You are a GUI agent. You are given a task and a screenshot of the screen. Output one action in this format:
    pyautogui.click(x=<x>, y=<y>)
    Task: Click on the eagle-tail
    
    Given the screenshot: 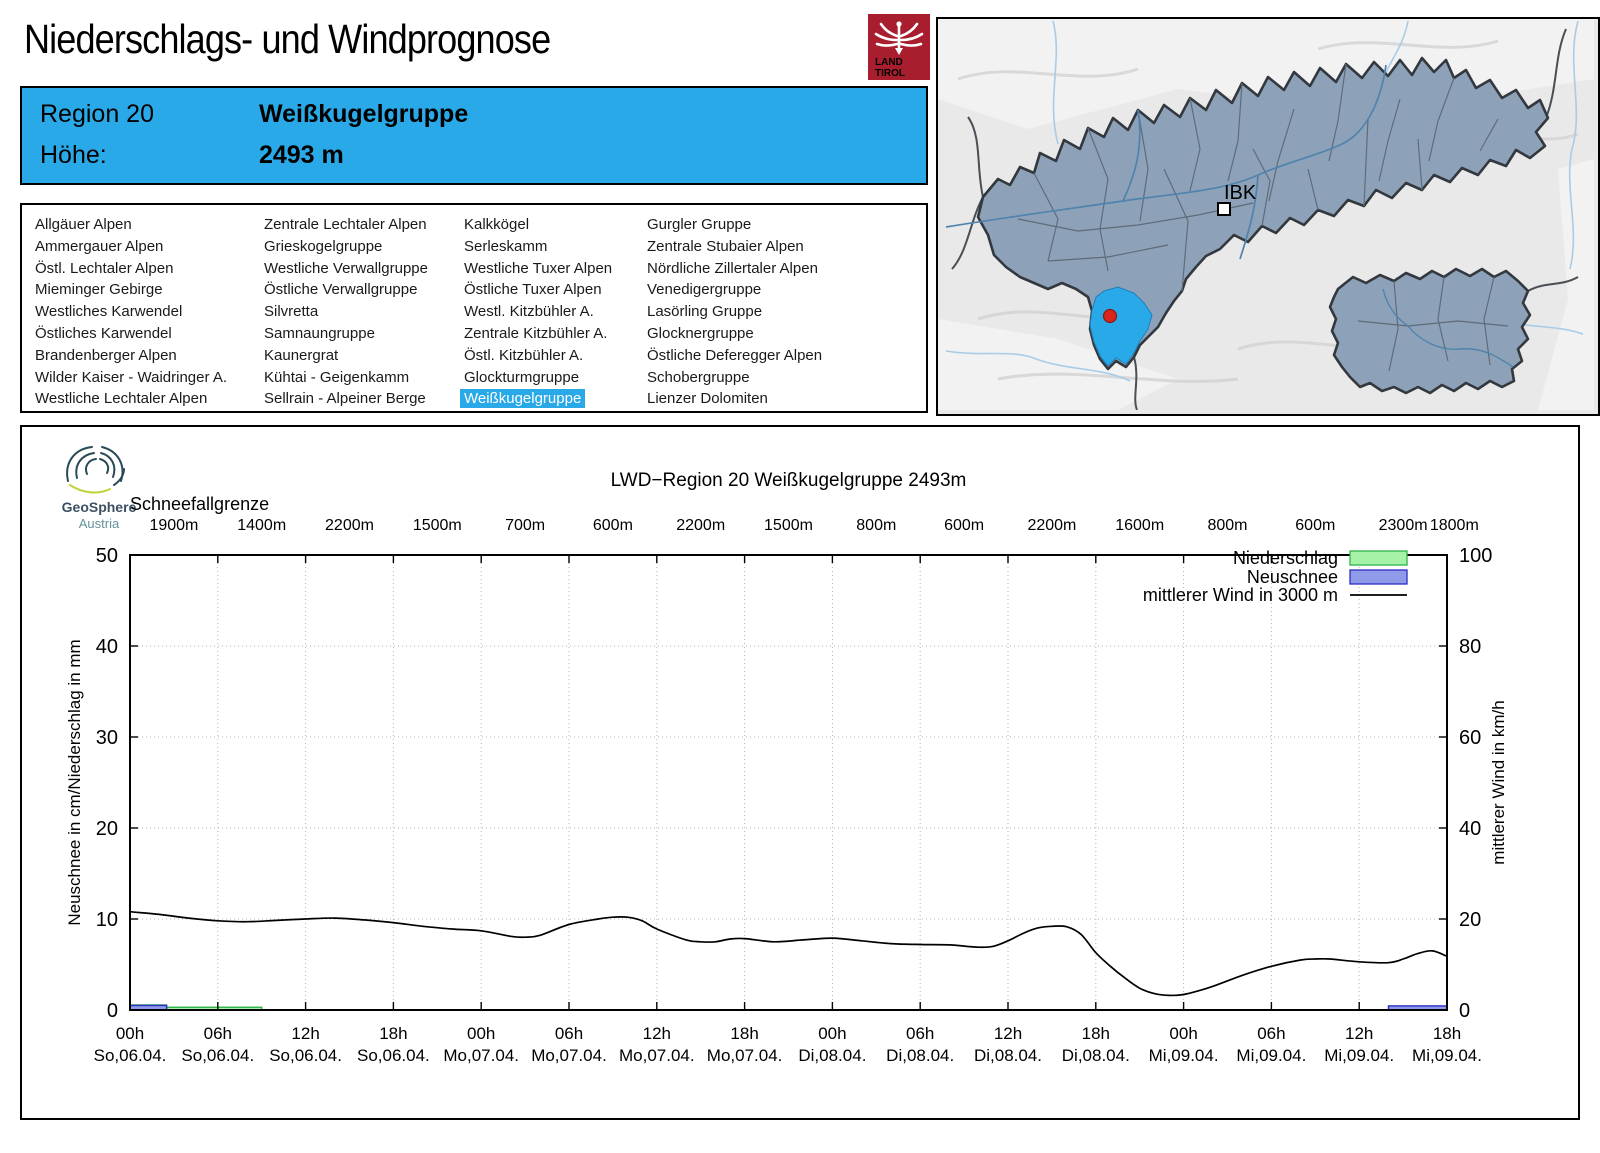 What is the action you would take?
    pyautogui.click(x=899, y=51)
    